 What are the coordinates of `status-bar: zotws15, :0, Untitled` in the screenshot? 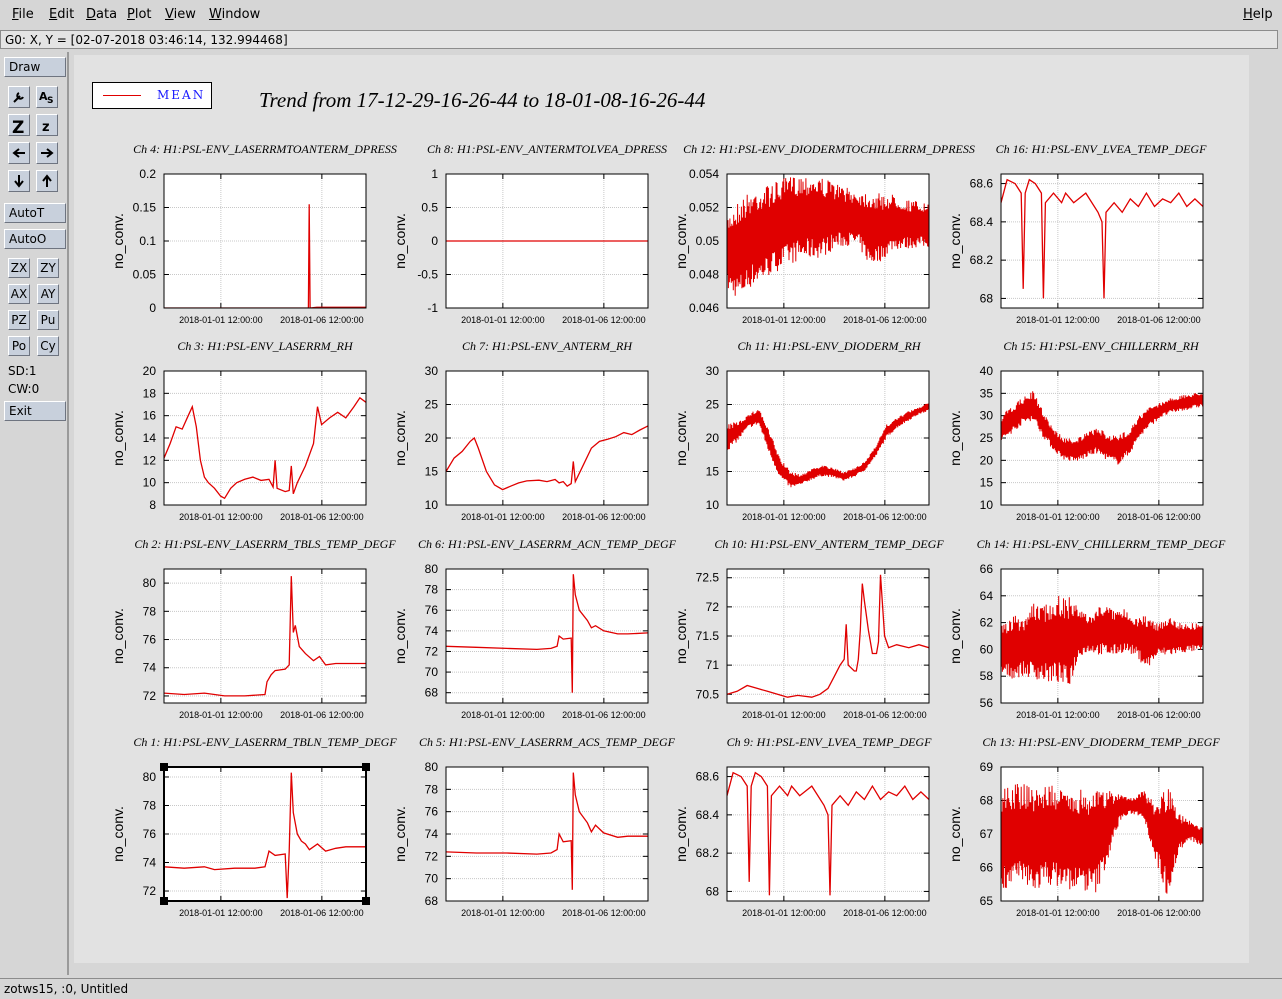 It's located at (641, 988).